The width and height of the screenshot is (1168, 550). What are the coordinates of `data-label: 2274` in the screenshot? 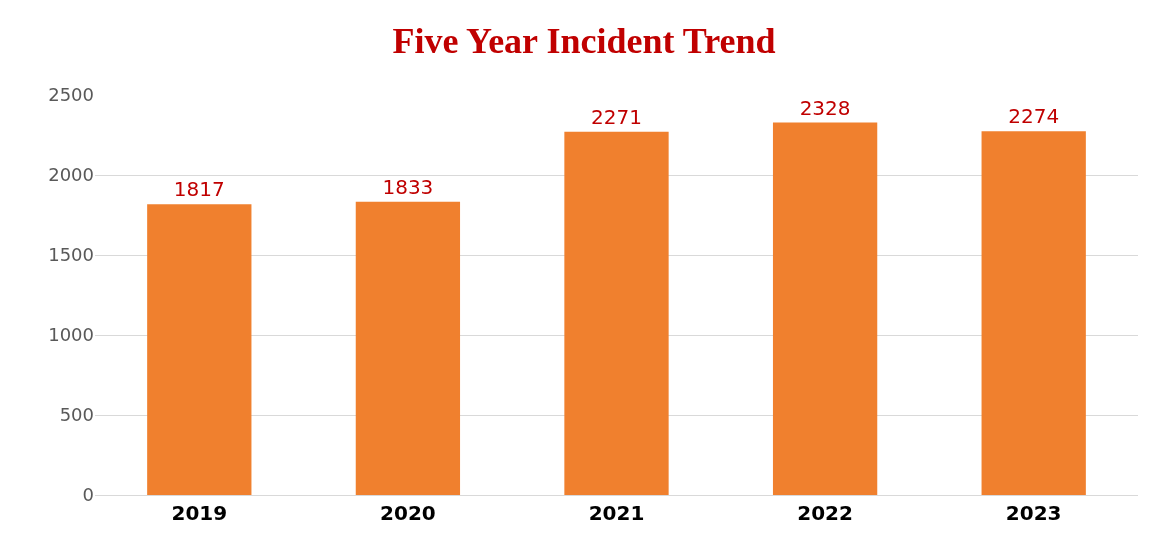 It's located at (1034, 116).